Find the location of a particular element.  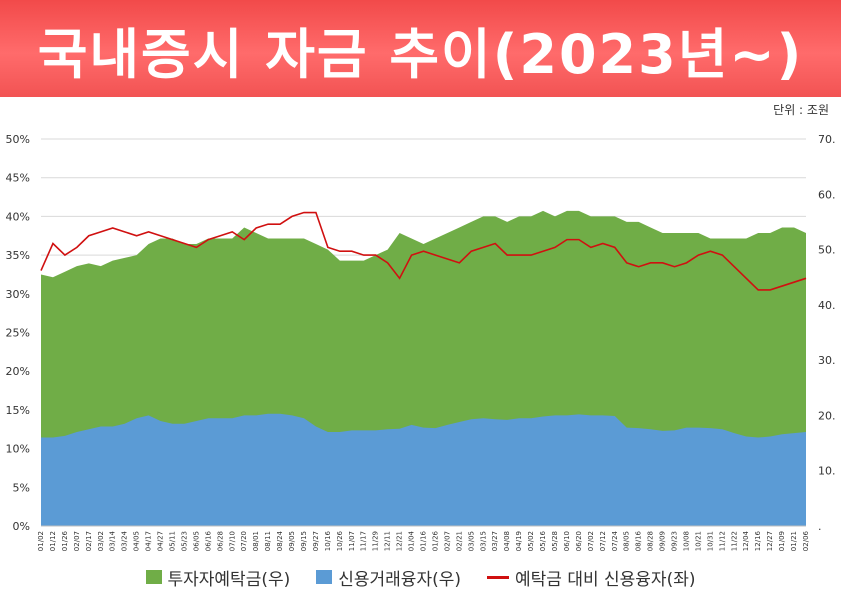

x-tick-label: 01/21 is located at coordinates (794, 541).